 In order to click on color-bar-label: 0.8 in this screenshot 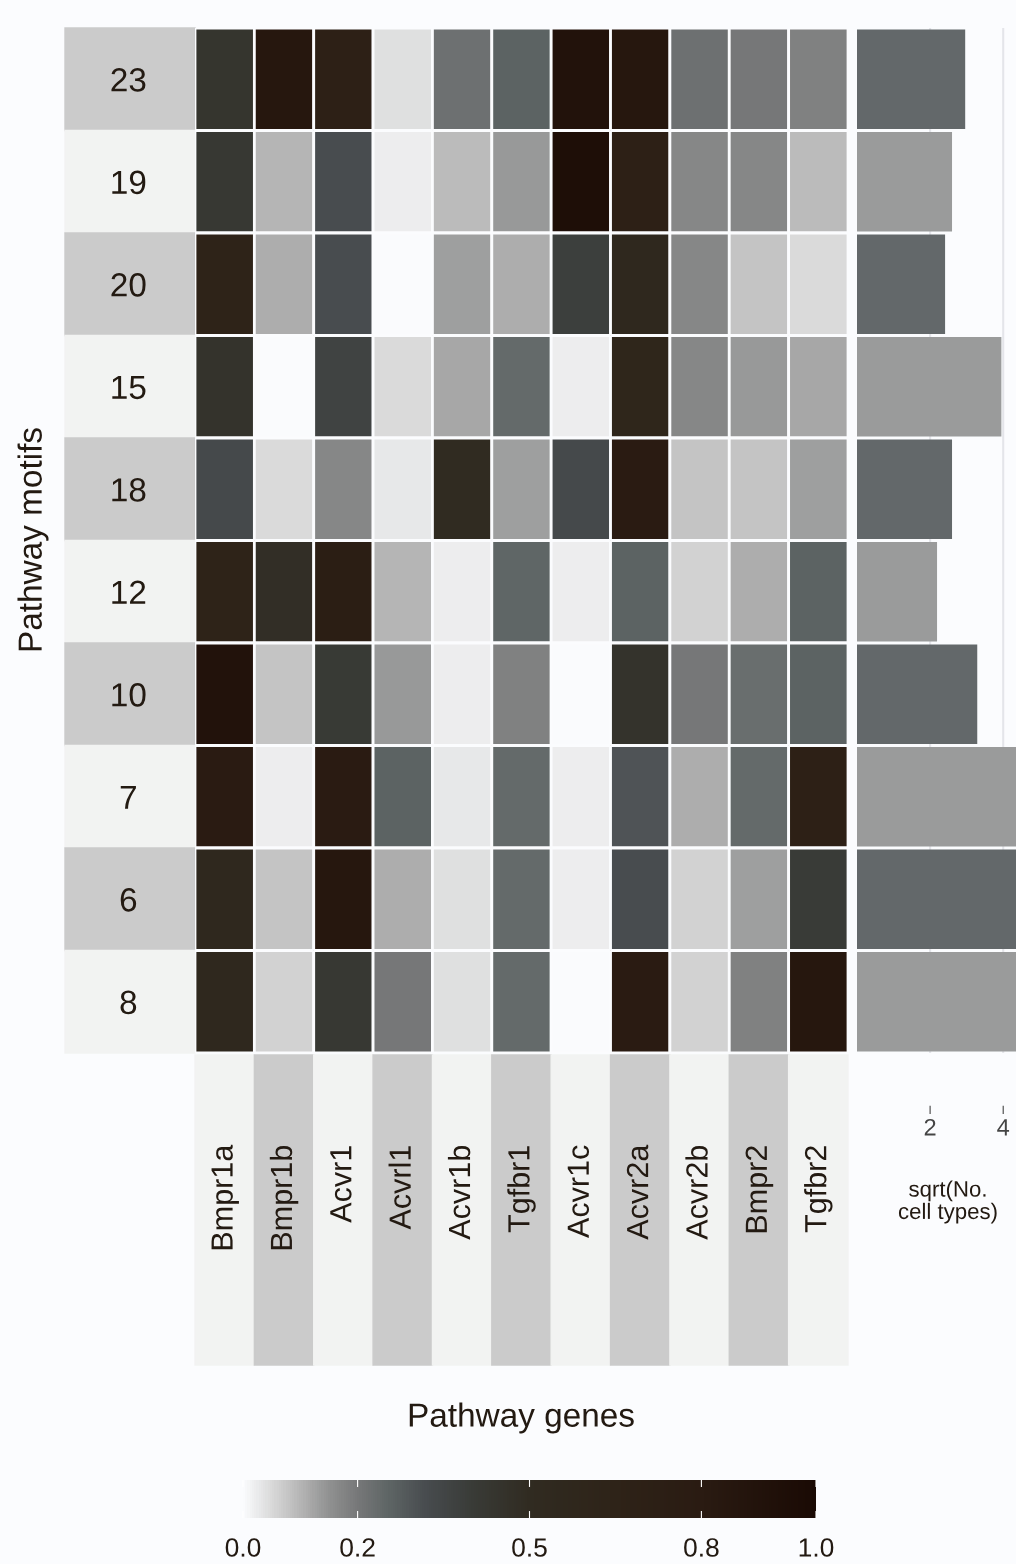, I will do `click(701, 1547)`.